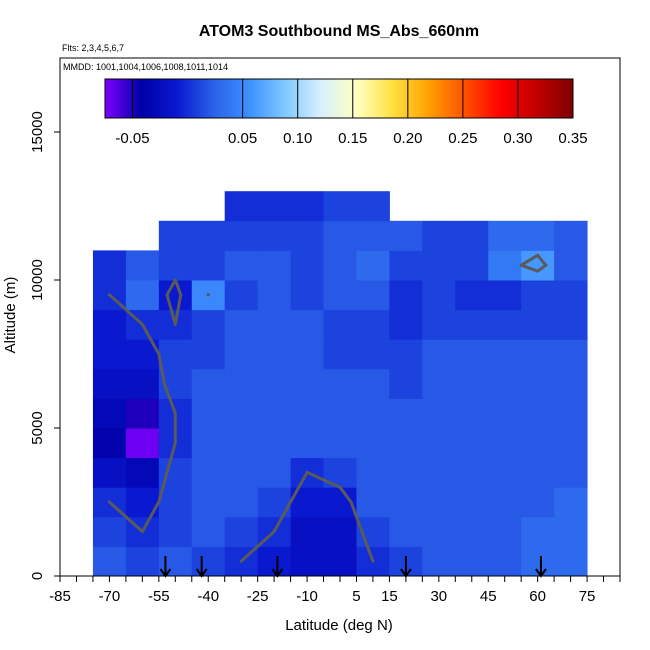 This screenshot has height=650, width=650. I want to click on chart-title: ATOM3 Southbound MS_Abs_660nm, so click(339, 31).